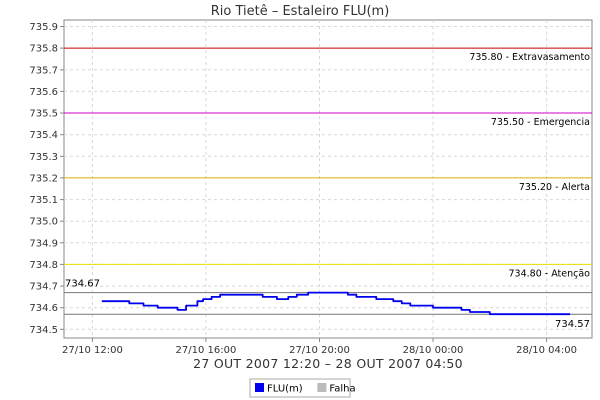  I want to click on y-tick-label: 735.4, so click(43, 135).